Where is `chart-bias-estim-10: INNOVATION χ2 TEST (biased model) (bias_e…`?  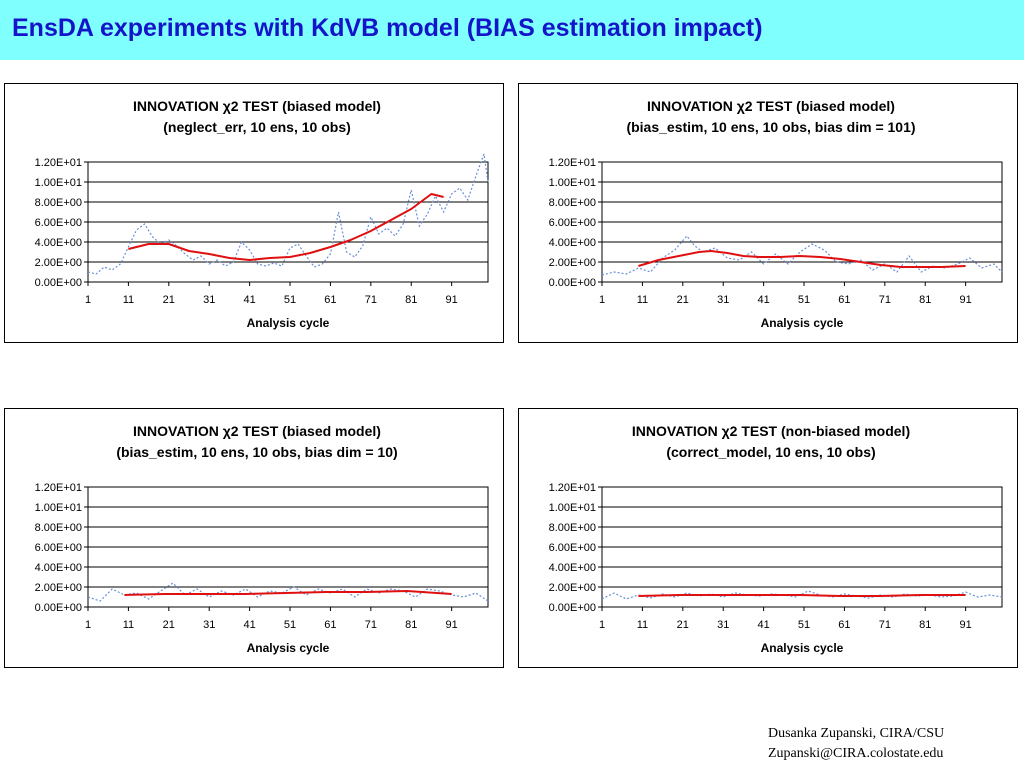
chart-bias-estim-10: INNOVATION χ2 TEST (biased model) (bias_e… is located at coordinates (262, 539).